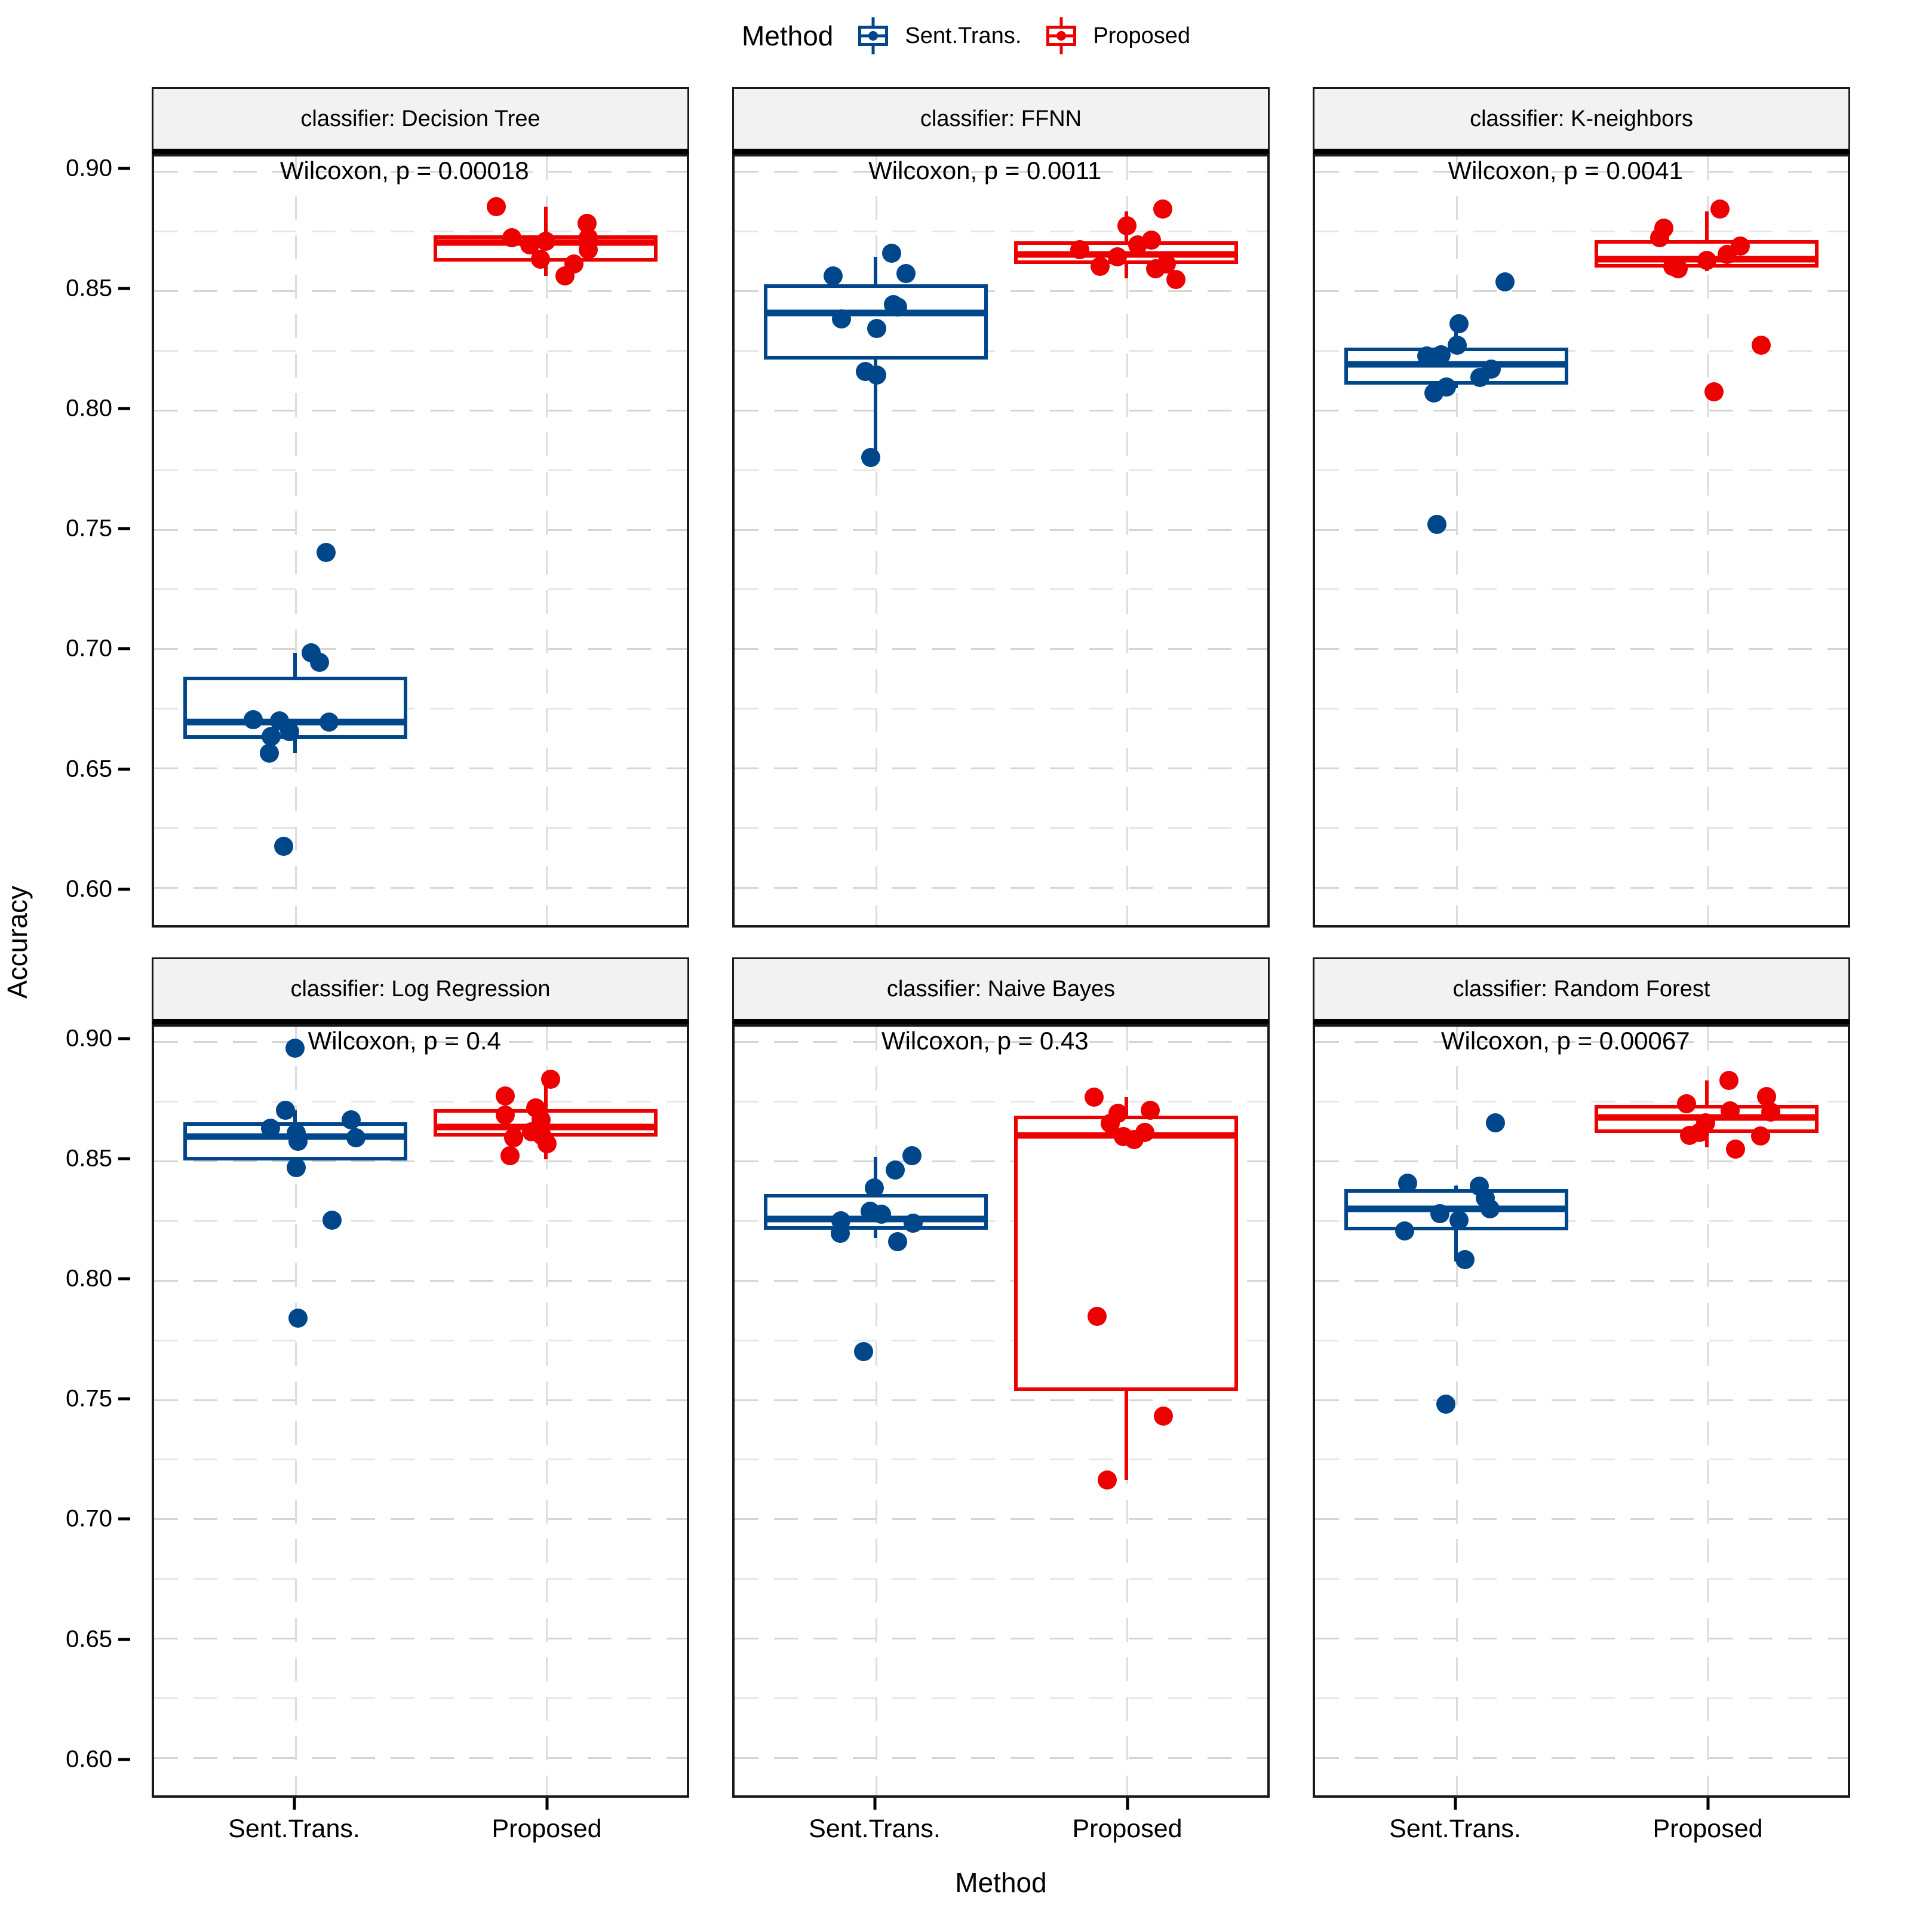  Describe the element at coordinates (89, 408) in the screenshot. I see `y-tick-label: 0.80` at that location.